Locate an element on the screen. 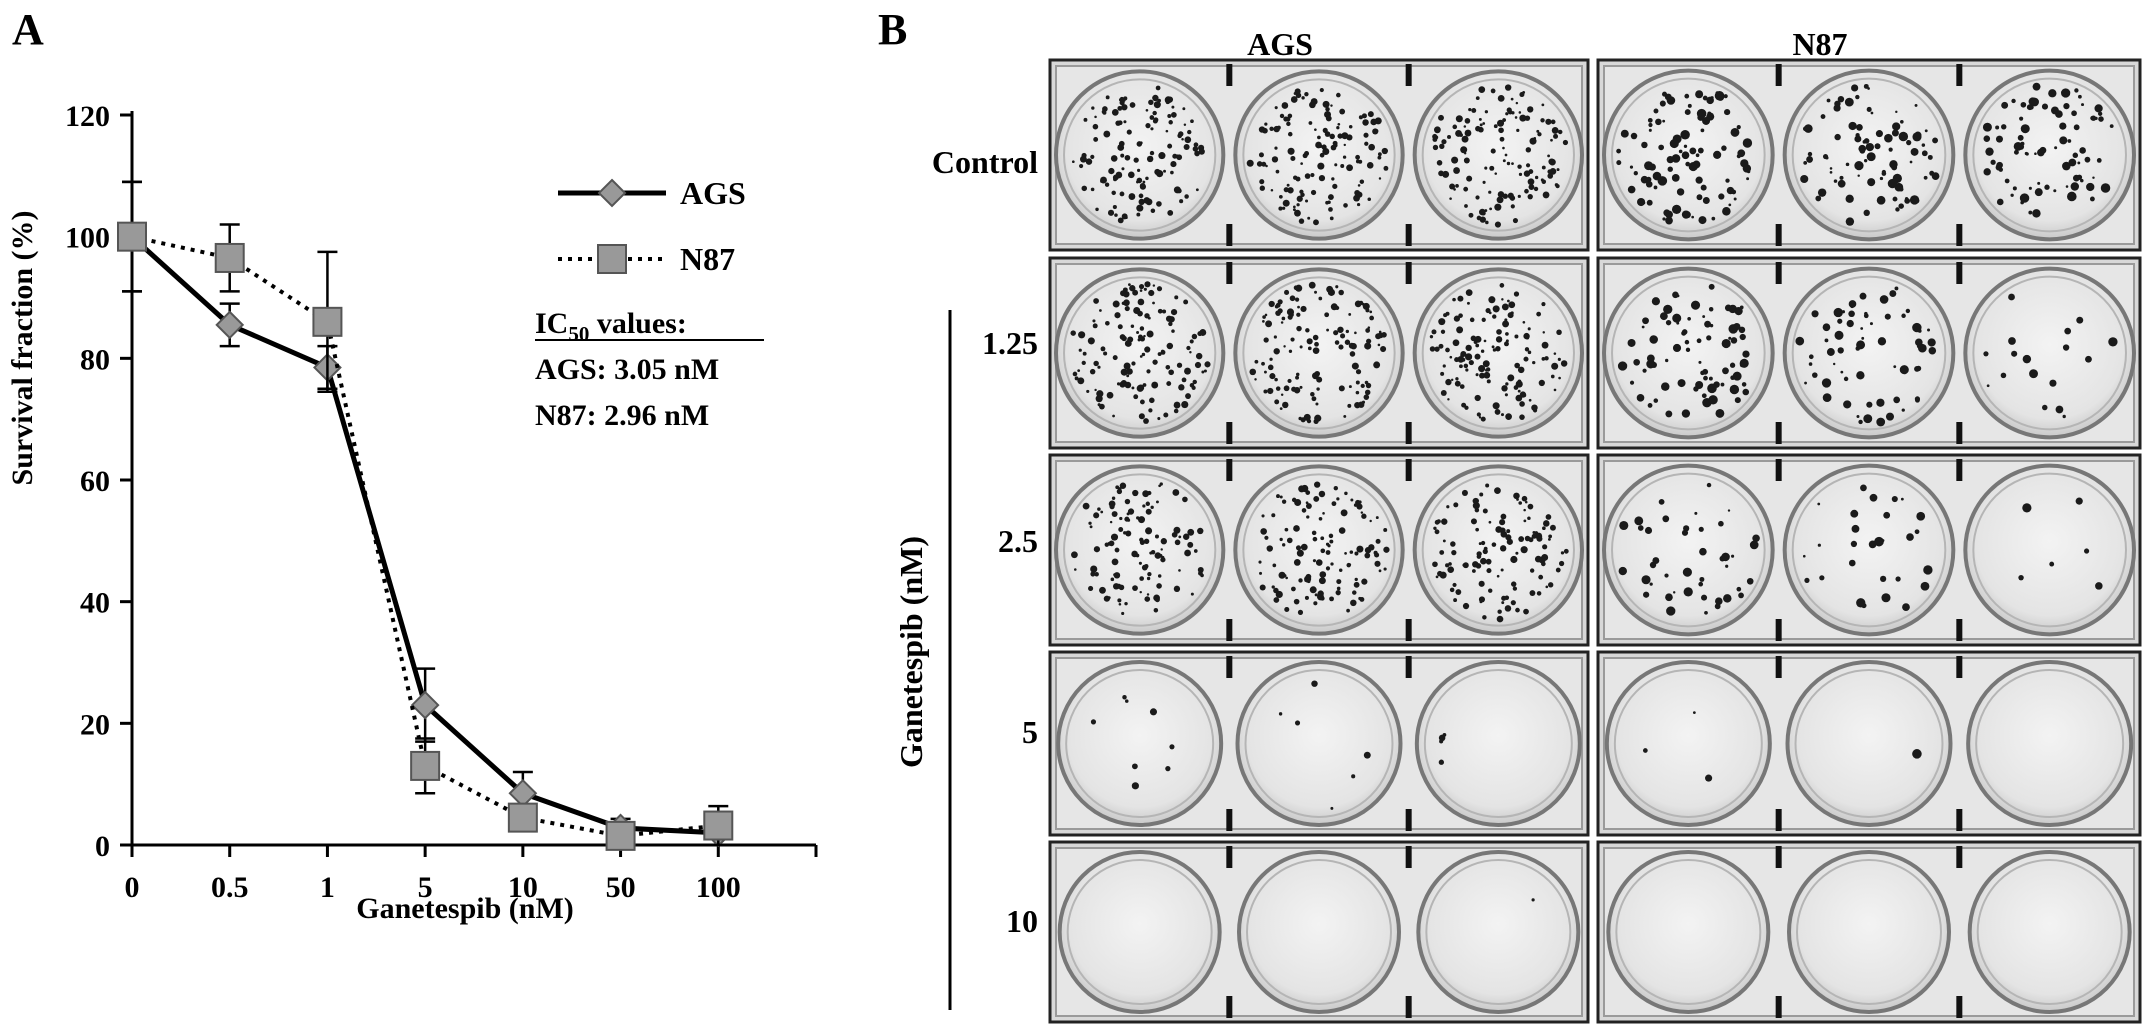 The height and width of the screenshot is (1029, 2150). x-tick-label: 100 is located at coordinates (718, 887).